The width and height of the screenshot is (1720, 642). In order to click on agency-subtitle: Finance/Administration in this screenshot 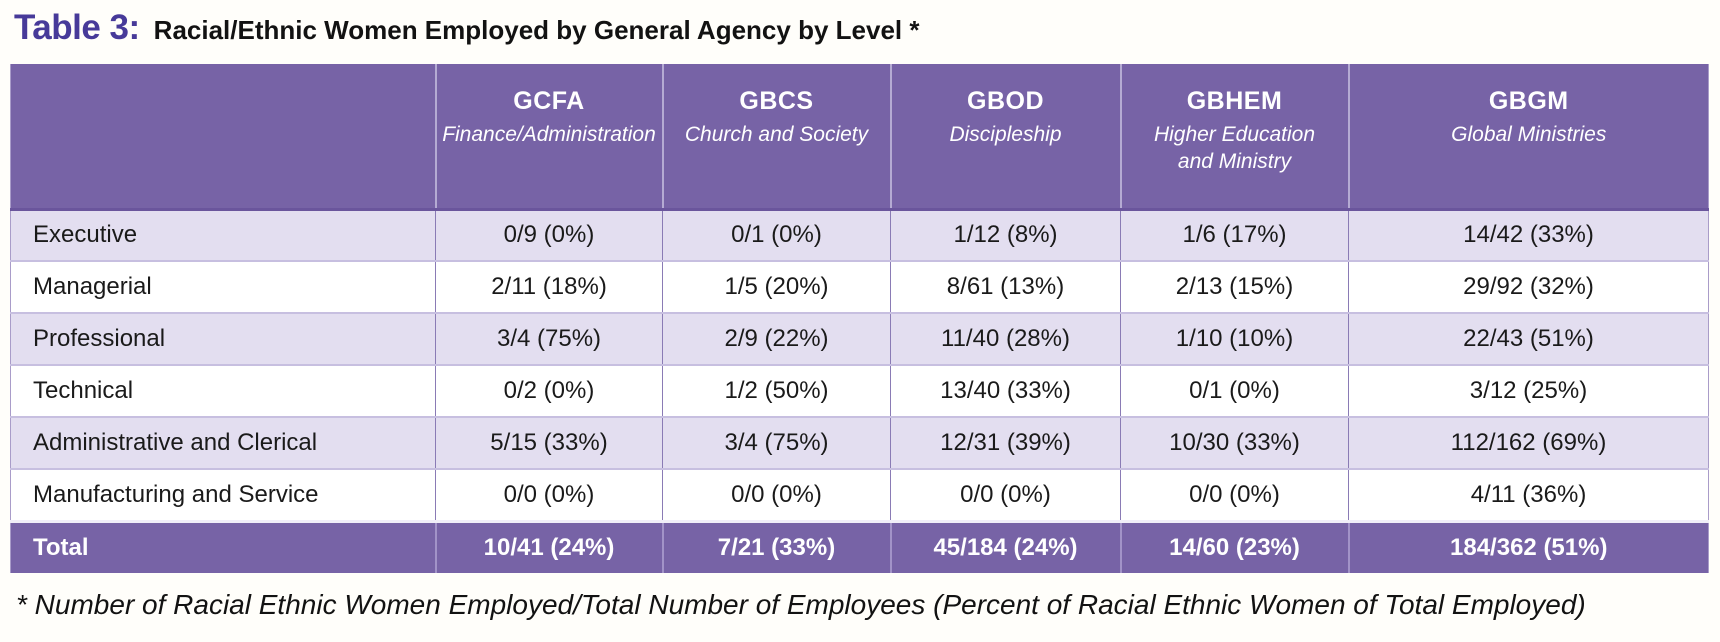, I will do `click(549, 134)`.